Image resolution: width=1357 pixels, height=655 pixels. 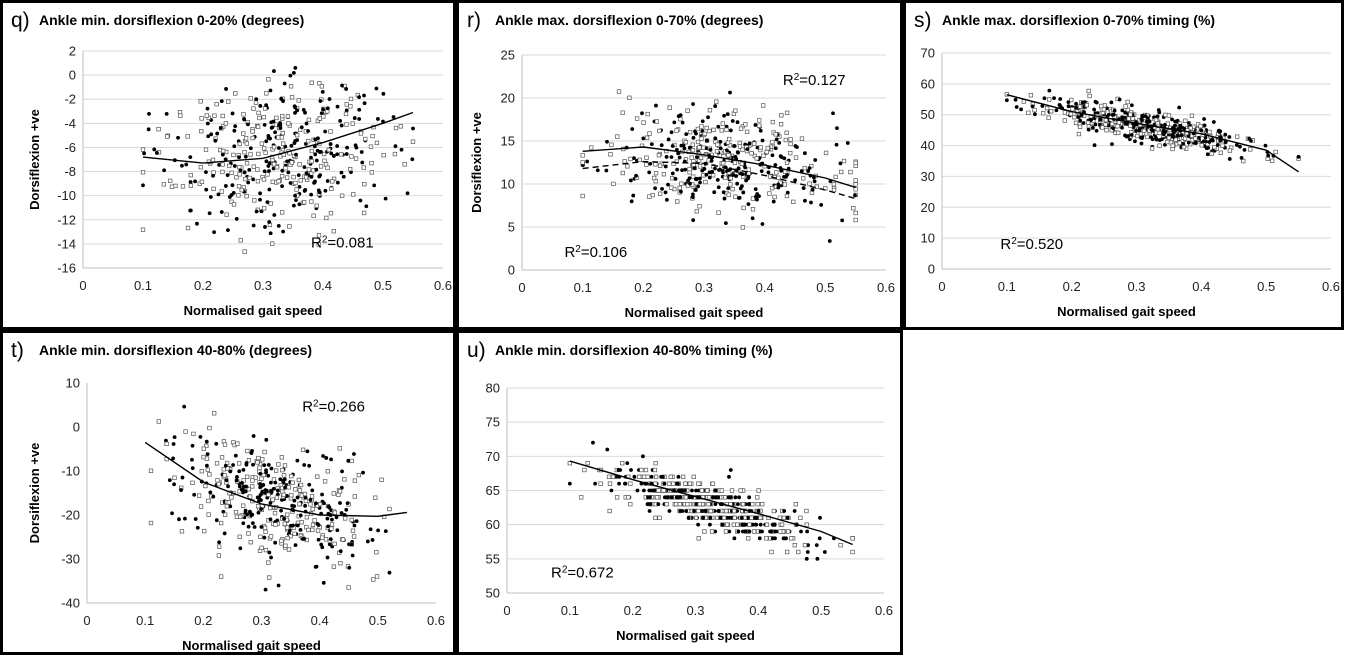 What do you see at coordinates (508, 184) in the screenshot?
I see `y-tick-label: 10` at bounding box center [508, 184].